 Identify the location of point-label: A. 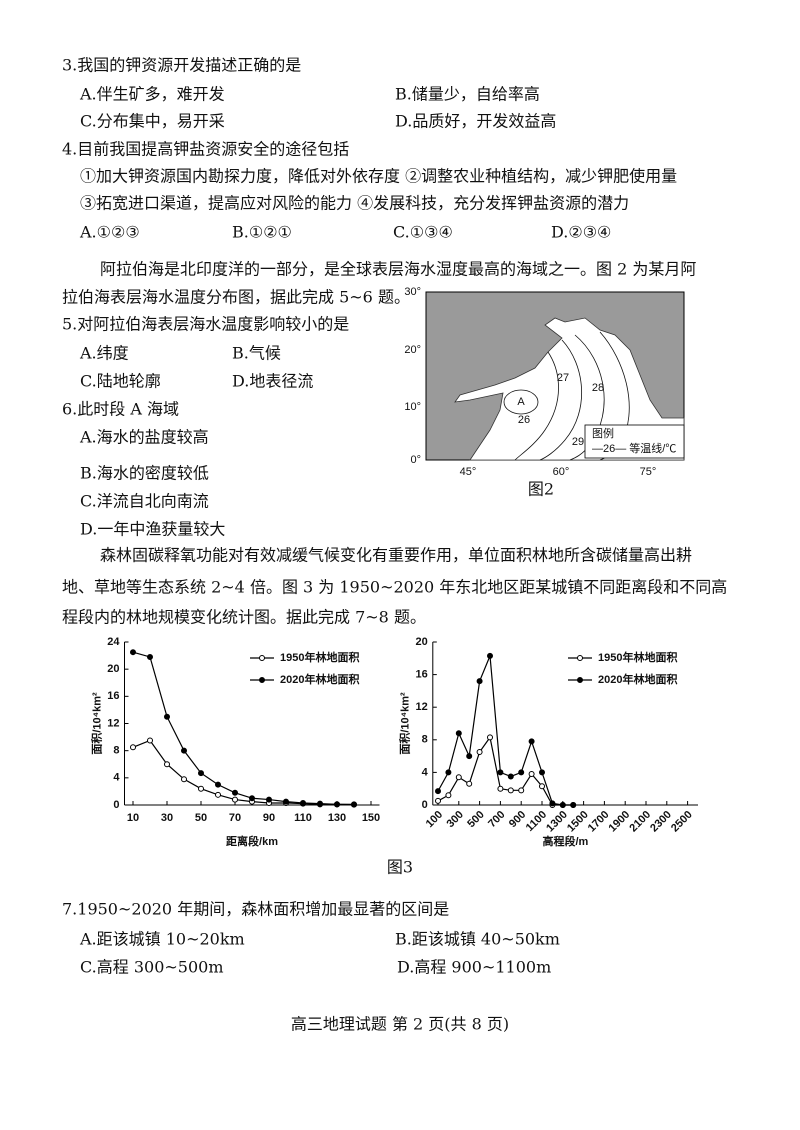
(521, 402).